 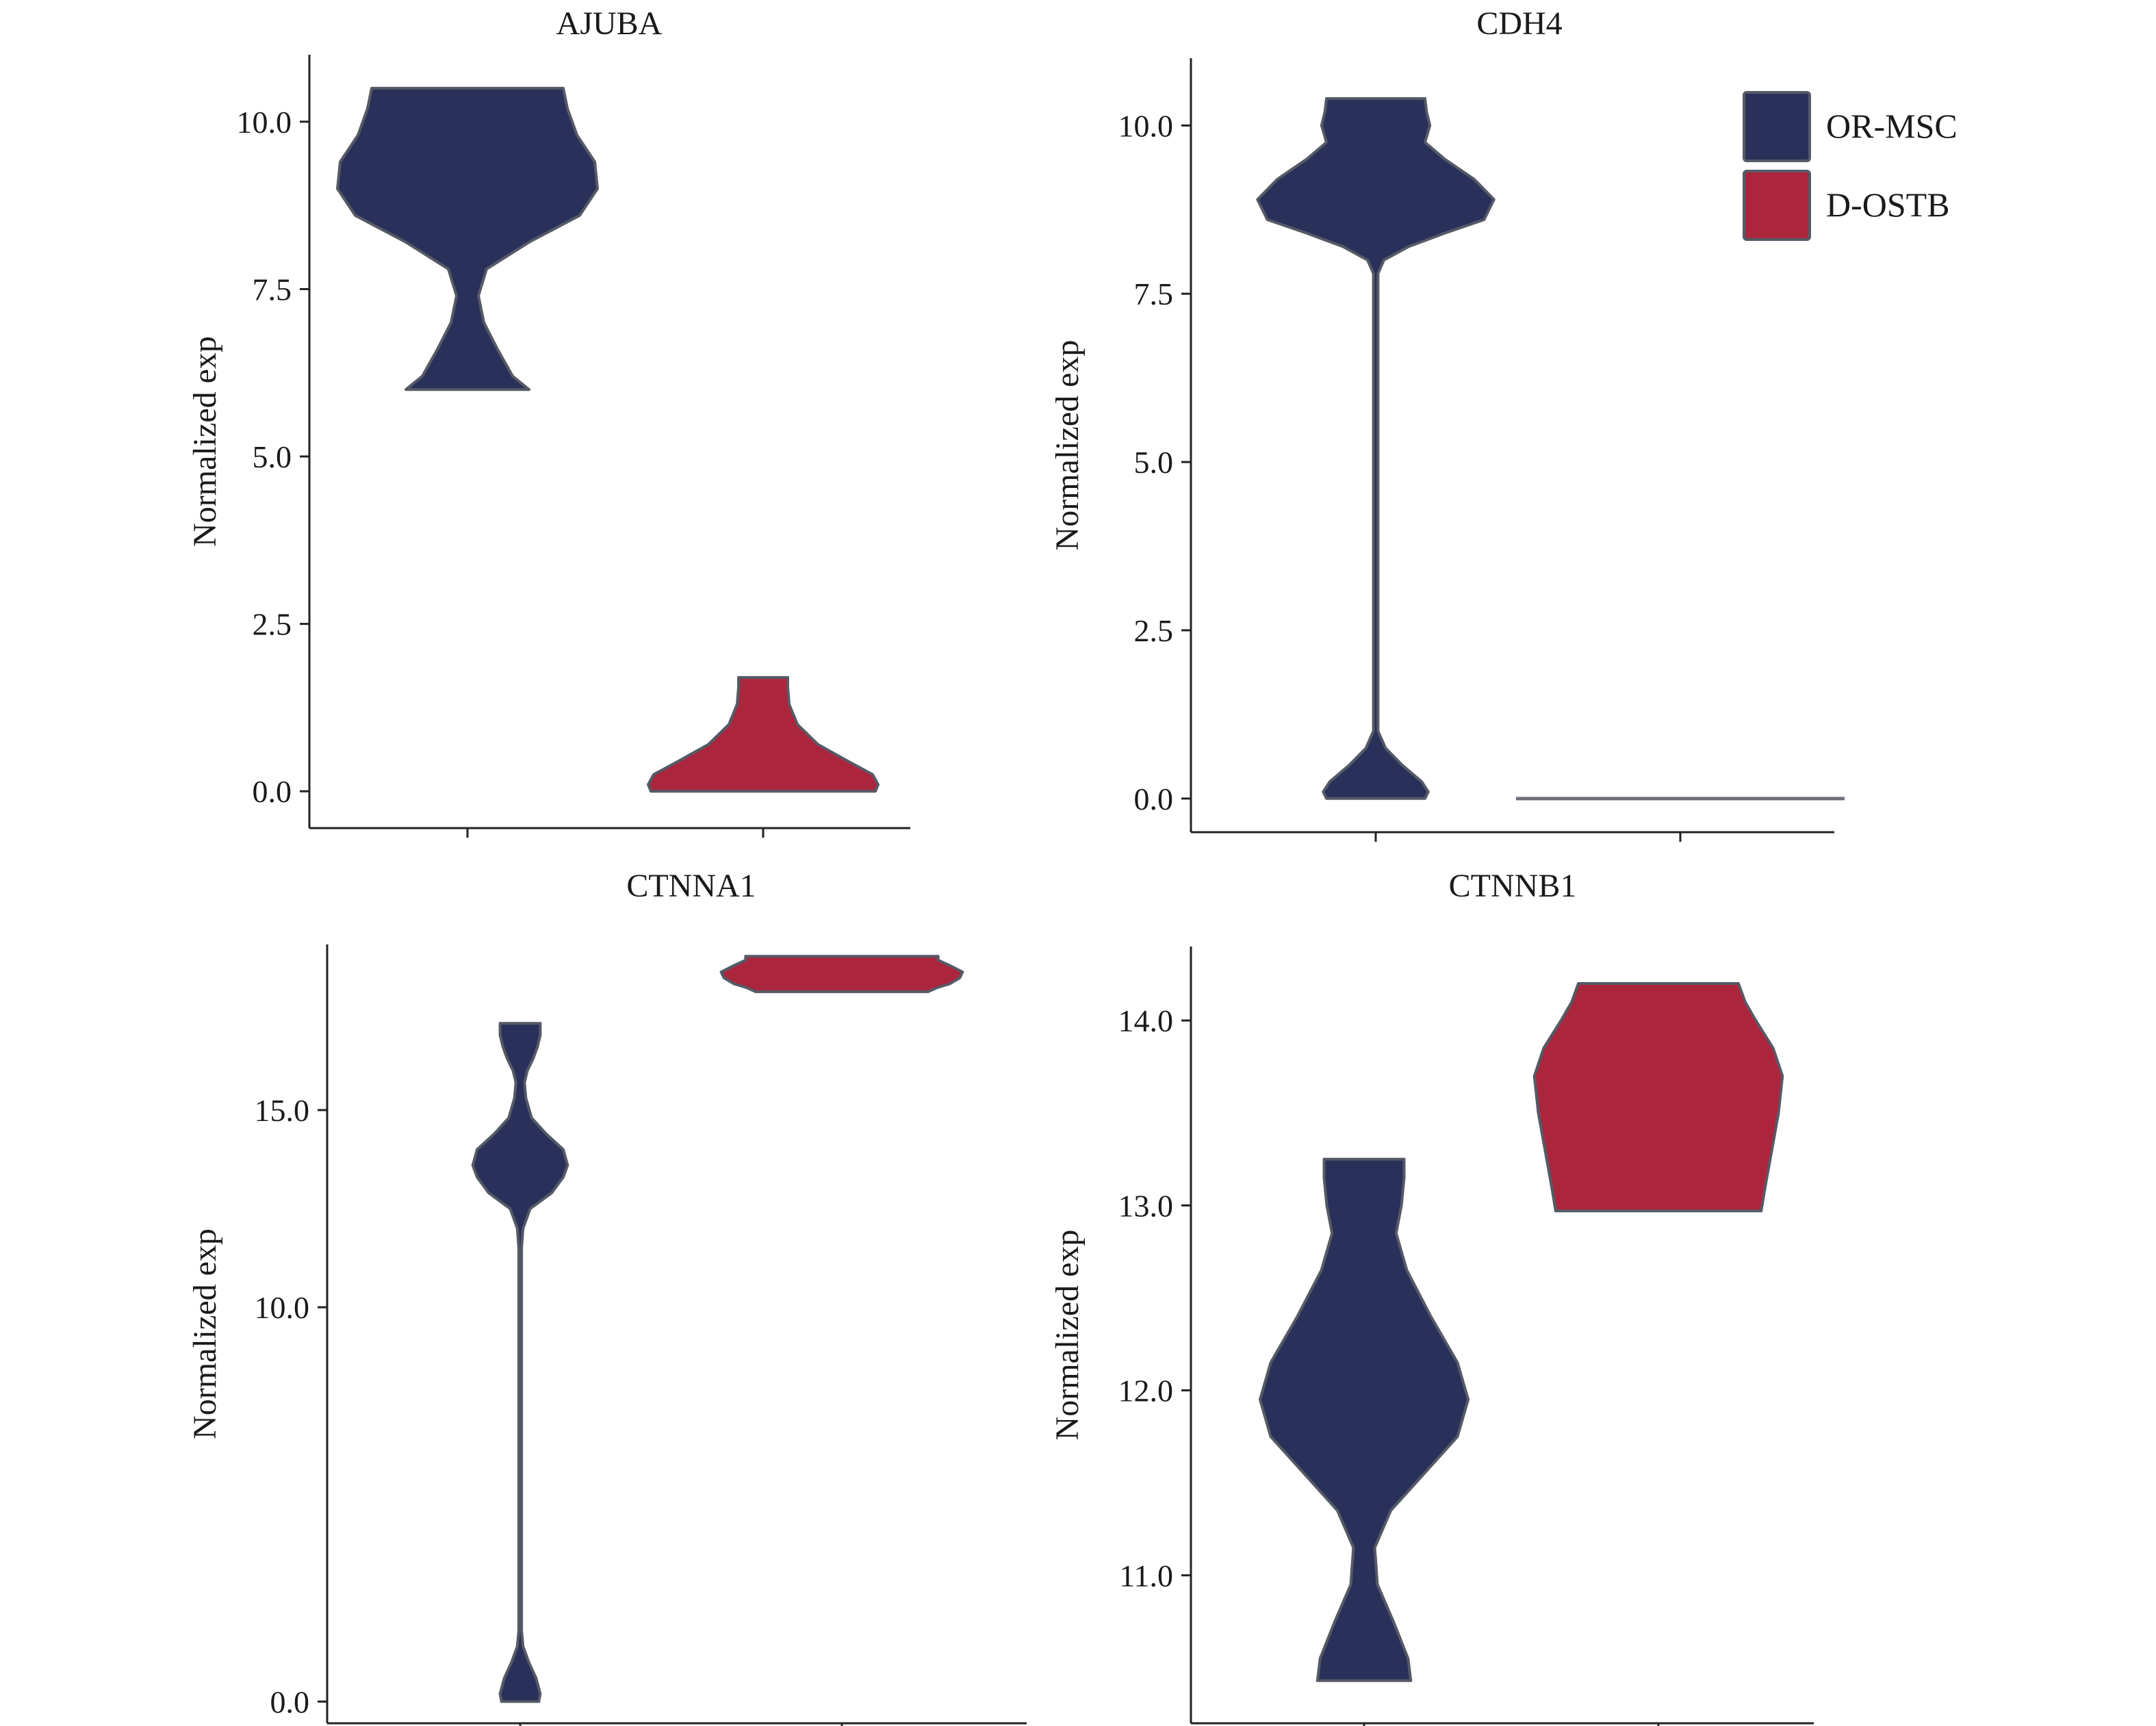 What do you see at coordinates (609, 23) in the screenshot?
I see `panel-title: AJUBA` at bounding box center [609, 23].